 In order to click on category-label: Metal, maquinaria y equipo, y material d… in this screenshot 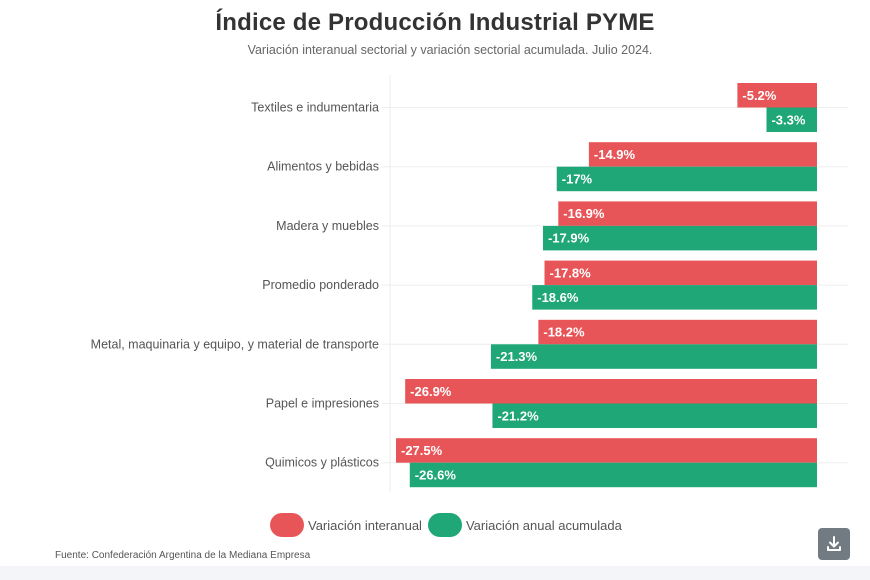, I will do `click(235, 344)`.